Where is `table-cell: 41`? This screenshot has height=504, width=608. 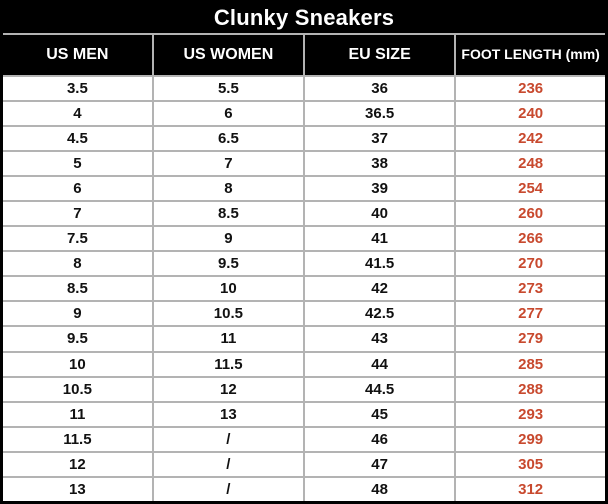 table-cell: 41 is located at coordinates (379, 239).